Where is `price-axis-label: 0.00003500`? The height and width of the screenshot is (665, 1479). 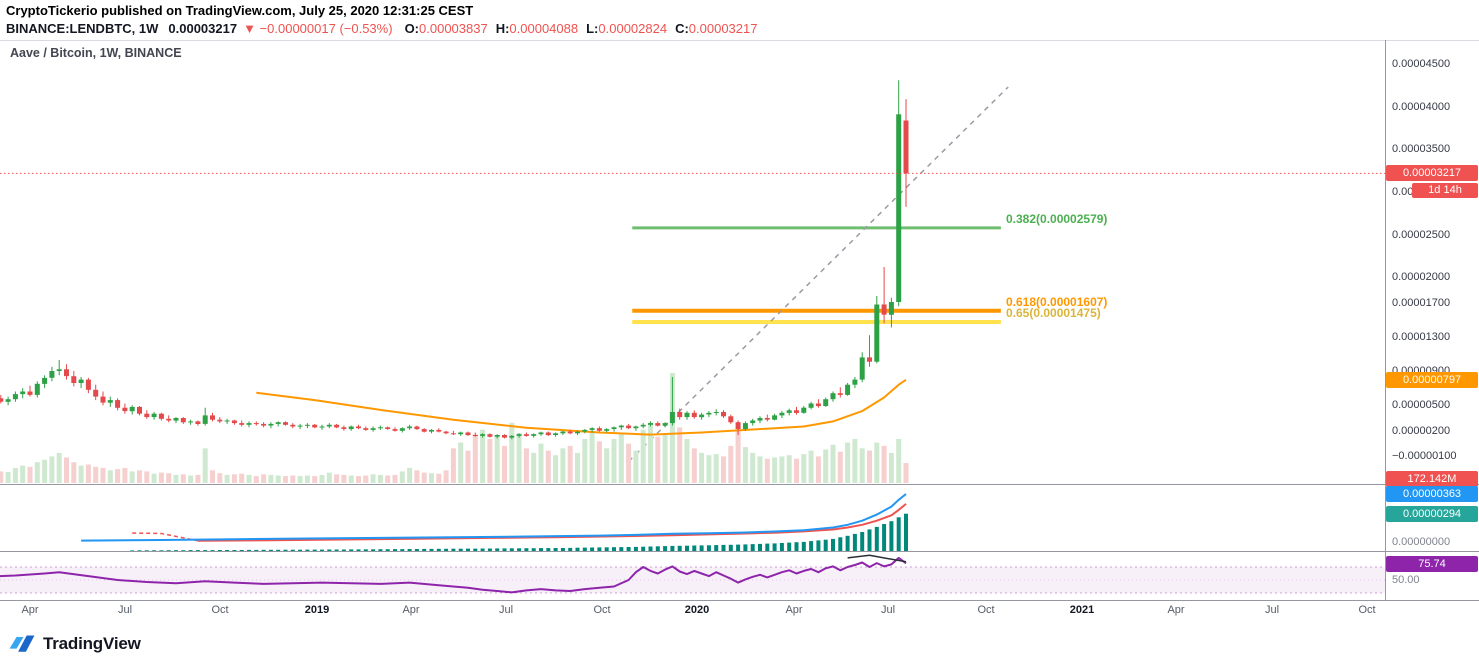 price-axis-label: 0.00003500 is located at coordinates (1421, 149).